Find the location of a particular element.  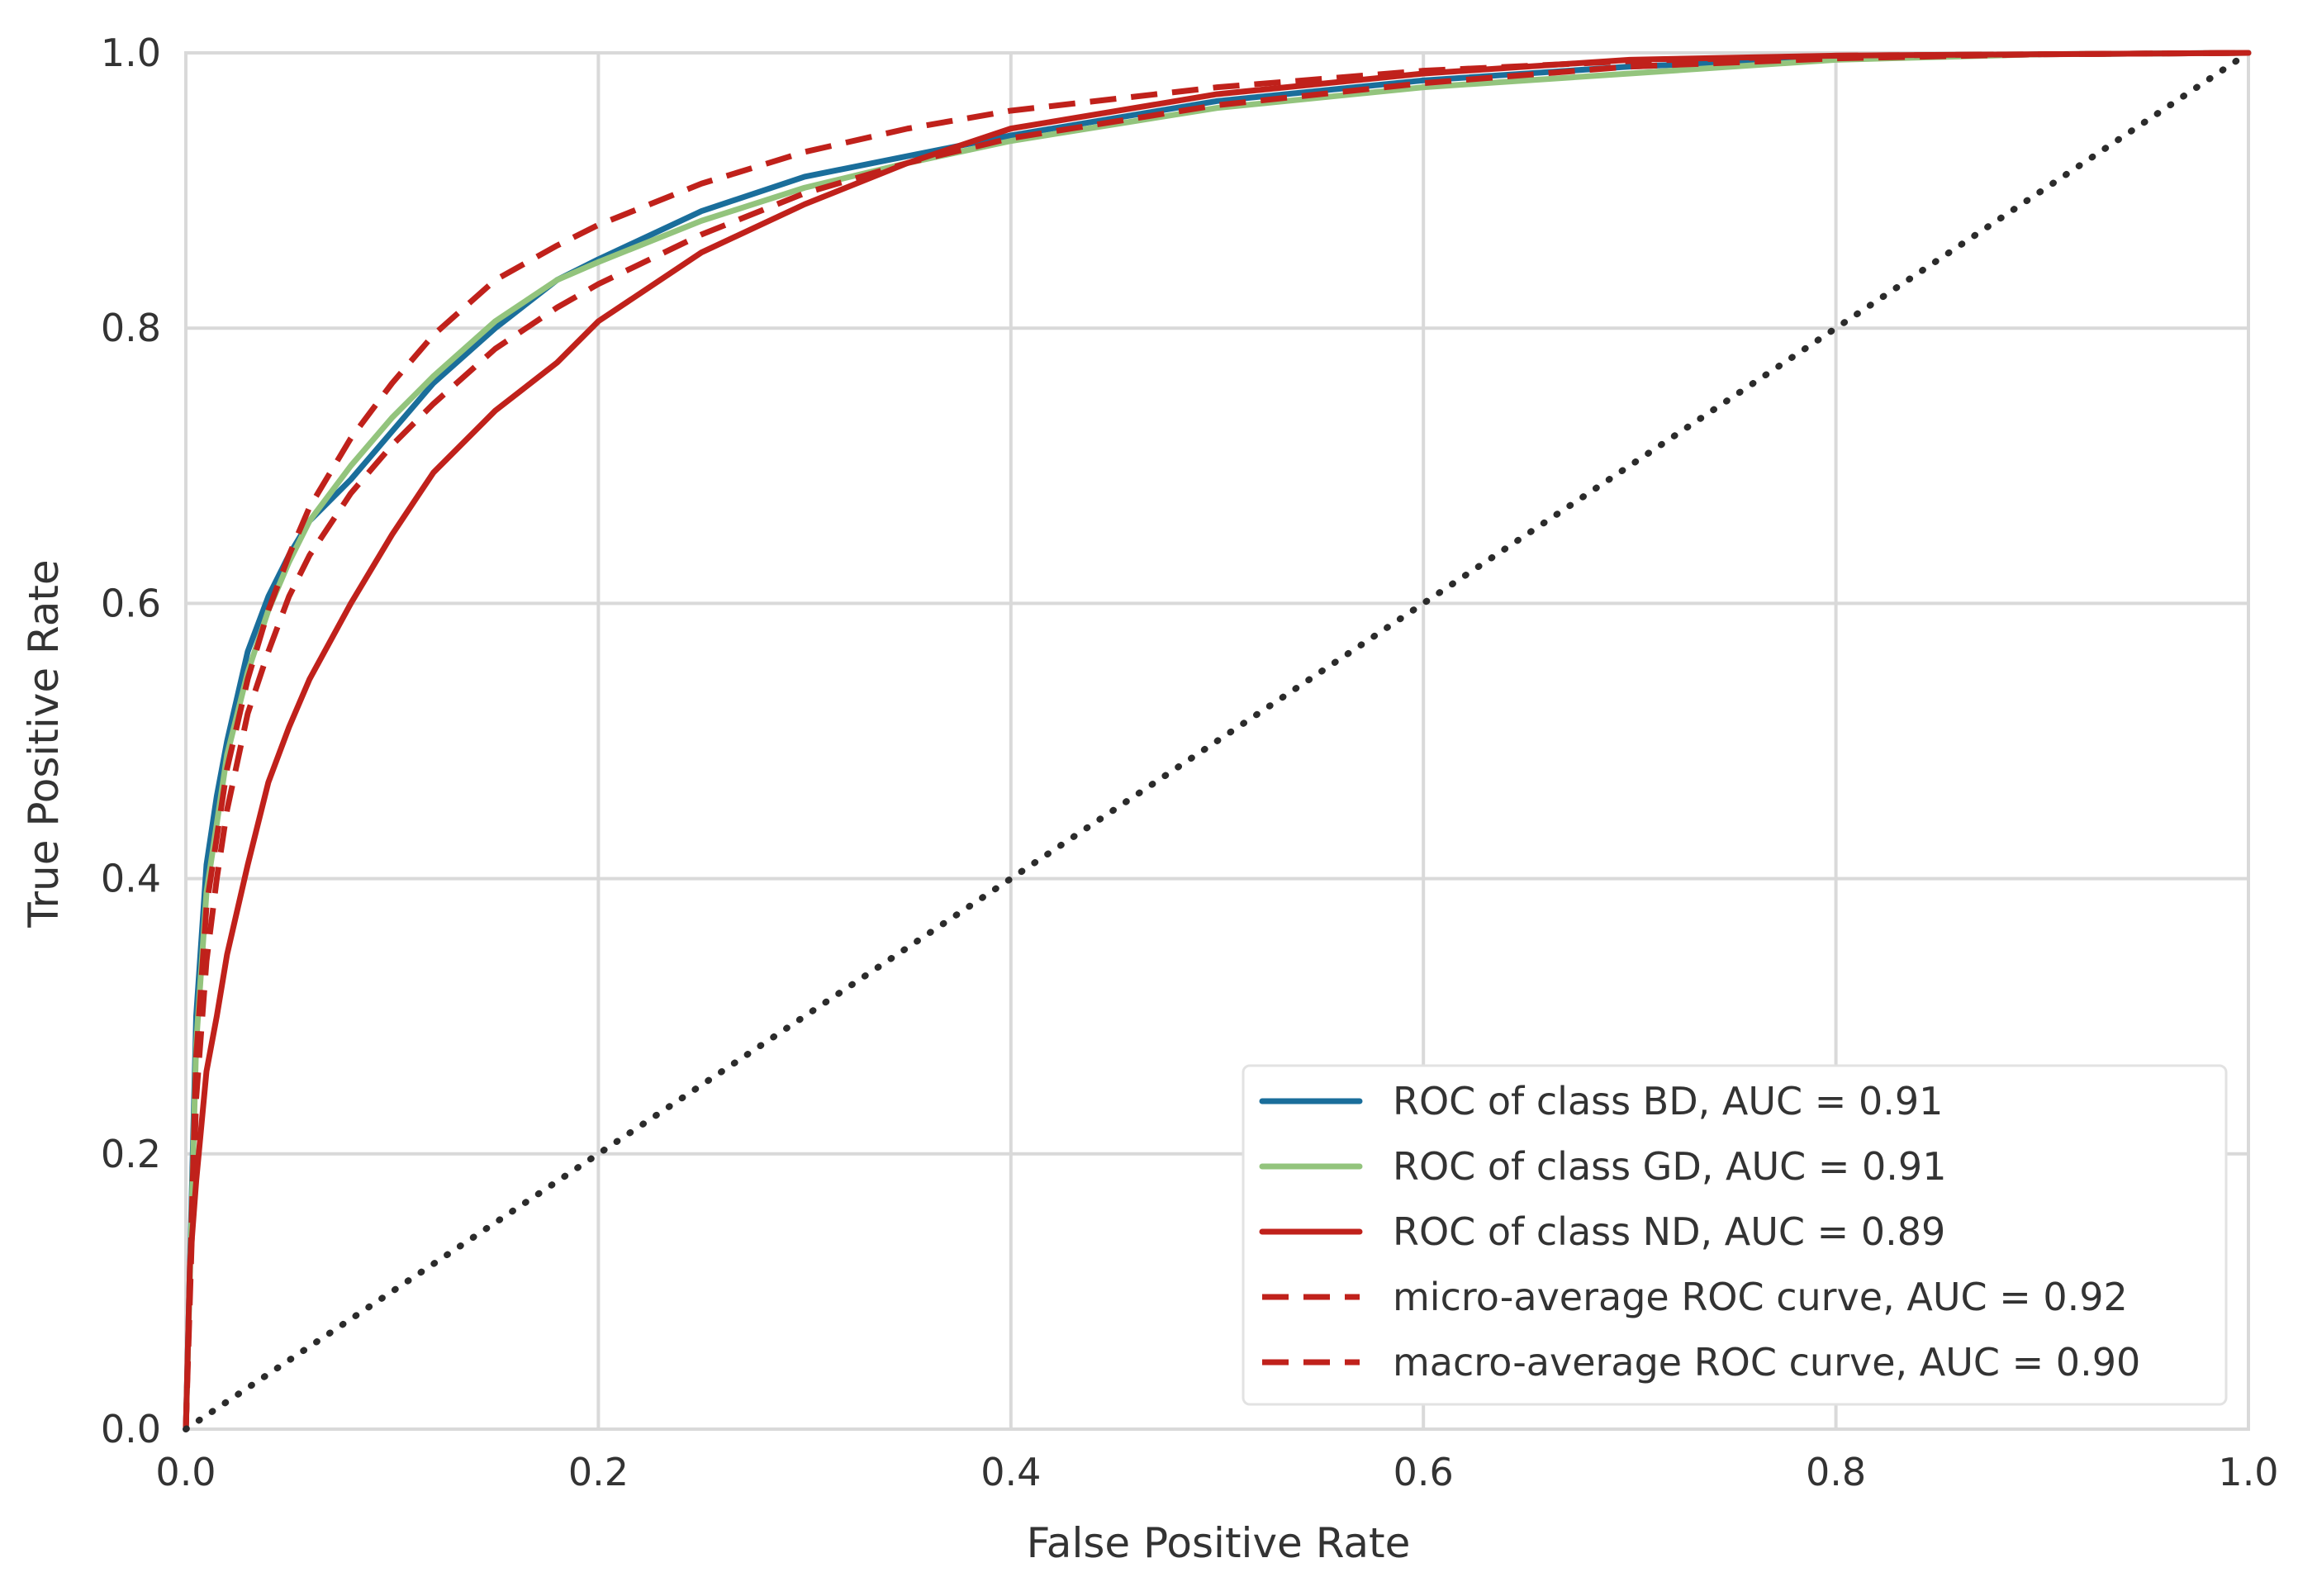

legend-label: ROC of class BD, AUC = 0.91 is located at coordinates (1668, 1101).